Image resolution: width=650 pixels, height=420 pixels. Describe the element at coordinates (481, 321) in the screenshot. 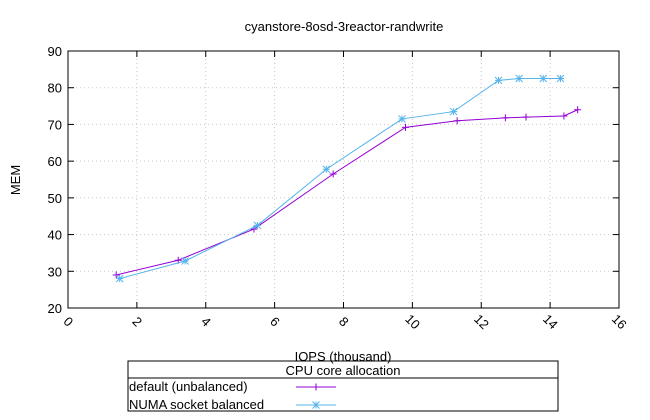

I see `x-tick-label: 12` at that location.